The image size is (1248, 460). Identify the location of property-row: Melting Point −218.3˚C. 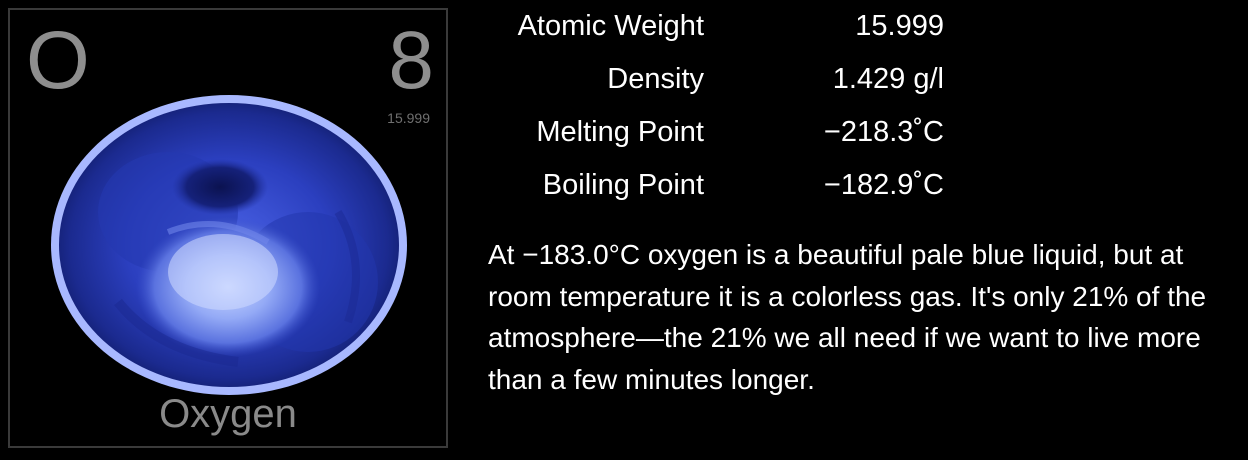
(720, 132).